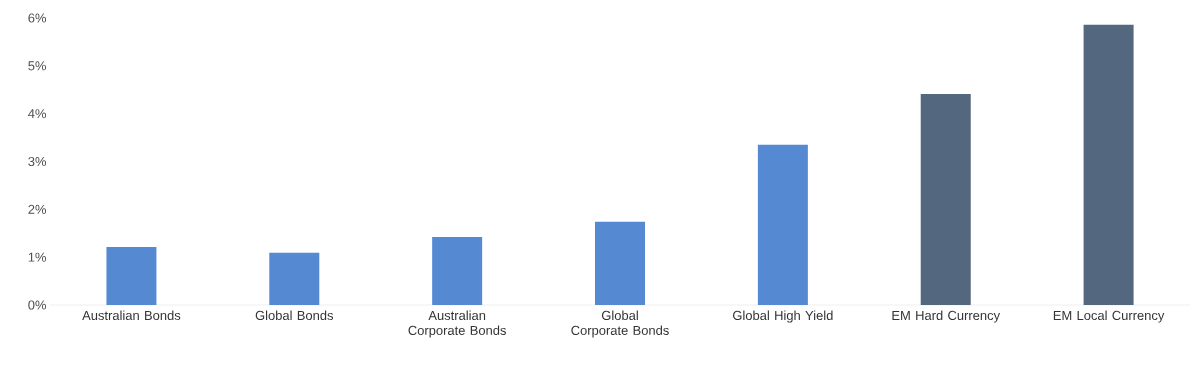  I want to click on y-tick-label: 6%, so click(37, 18).